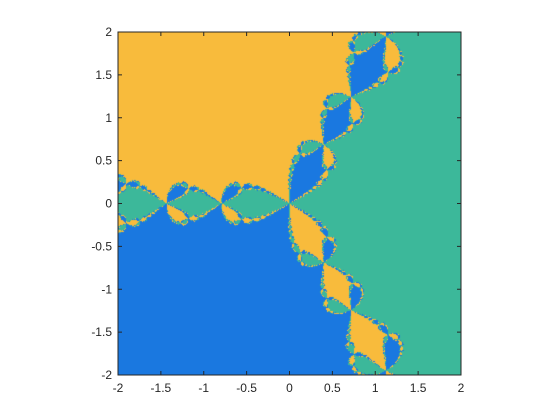 This screenshot has height=420, width=560. I want to click on y-tick-label: 0, so click(108, 204).